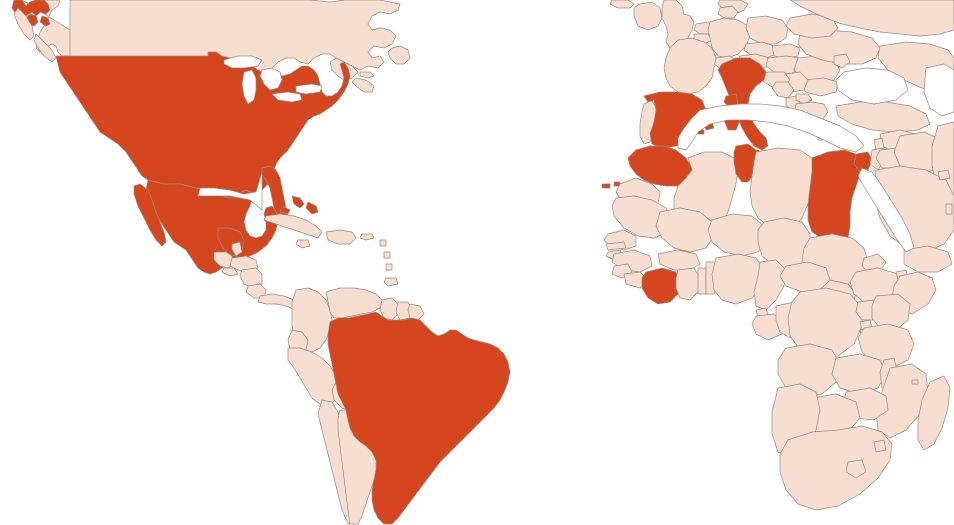  What do you see at coordinates (230, 272) in the screenshot?
I see `country-el-salvador` at bounding box center [230, 272].